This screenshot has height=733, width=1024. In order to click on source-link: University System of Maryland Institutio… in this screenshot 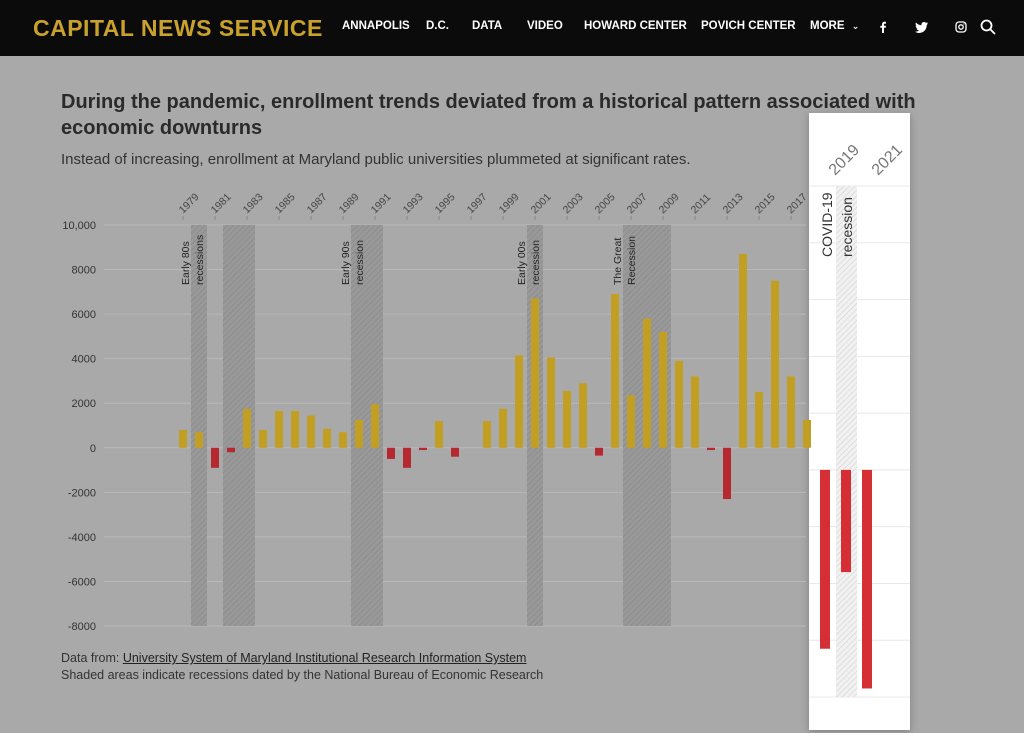, I will do `click(324, 658)`.